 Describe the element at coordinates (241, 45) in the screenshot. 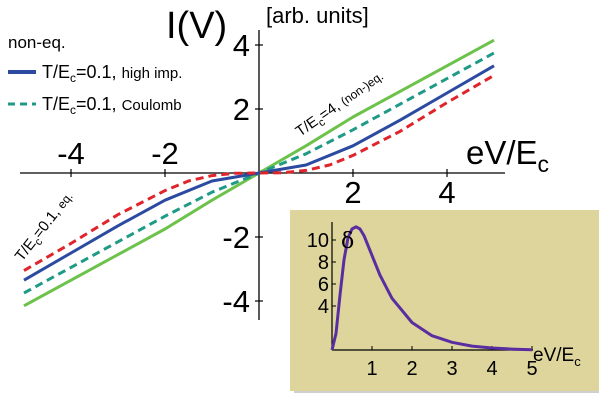

I see `y-tick-label: 4` at that location.